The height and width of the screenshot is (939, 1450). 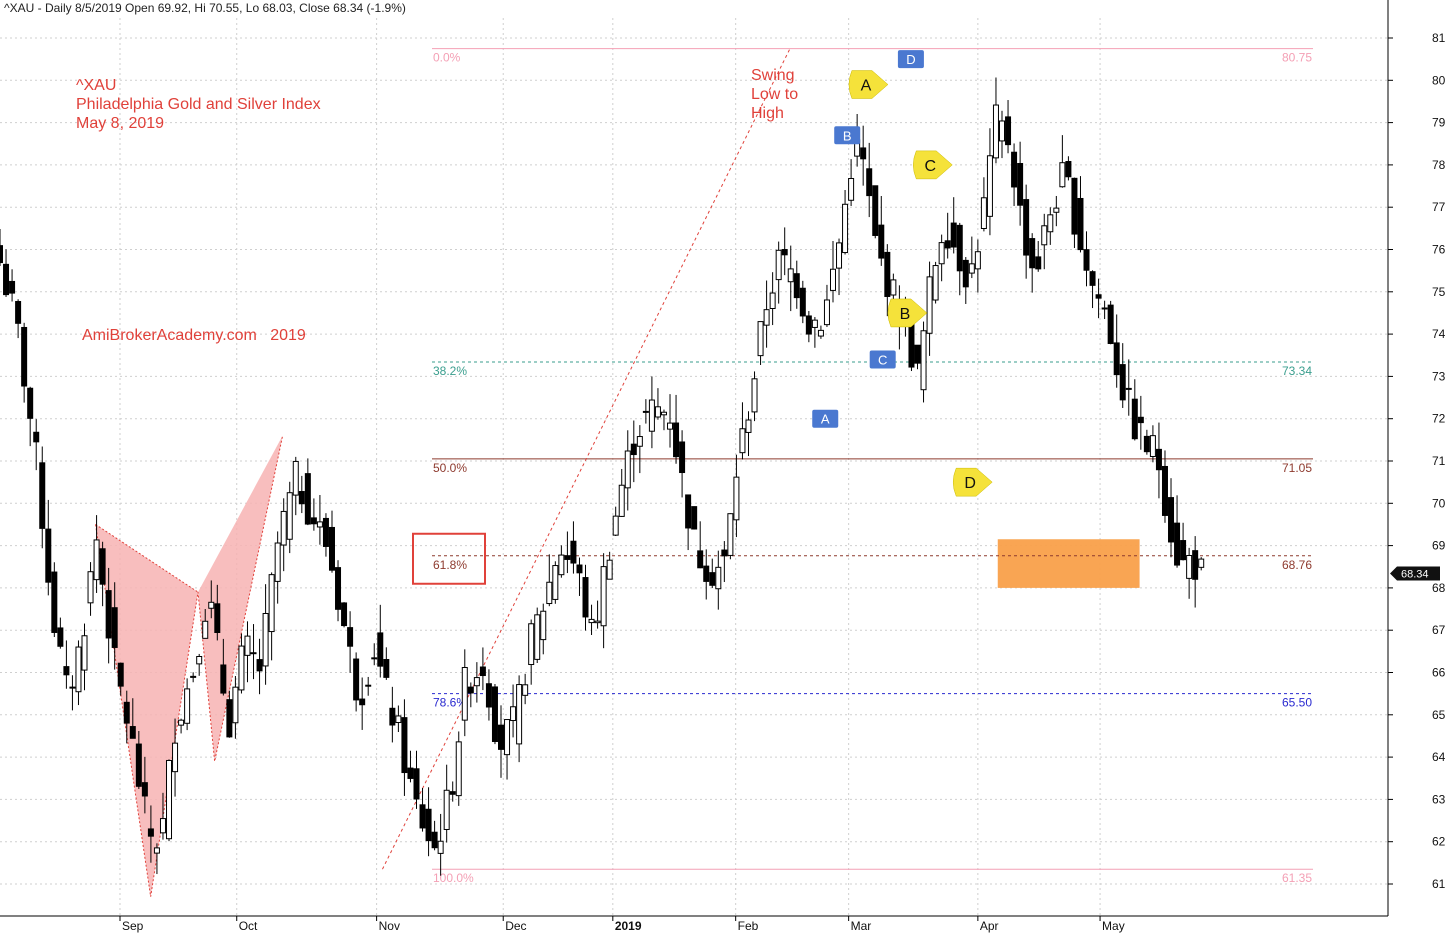 I want to click on fib-level-value: 80.75, so click(x=1297, y=58).